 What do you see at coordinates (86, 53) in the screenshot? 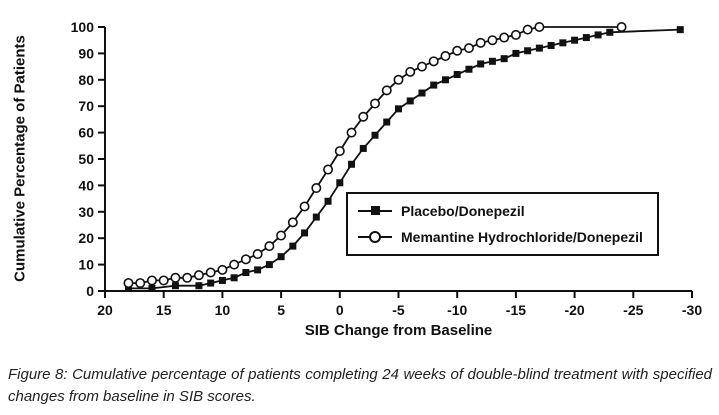
I see `y-tick-label: 90` at bounding box center [86, 53].